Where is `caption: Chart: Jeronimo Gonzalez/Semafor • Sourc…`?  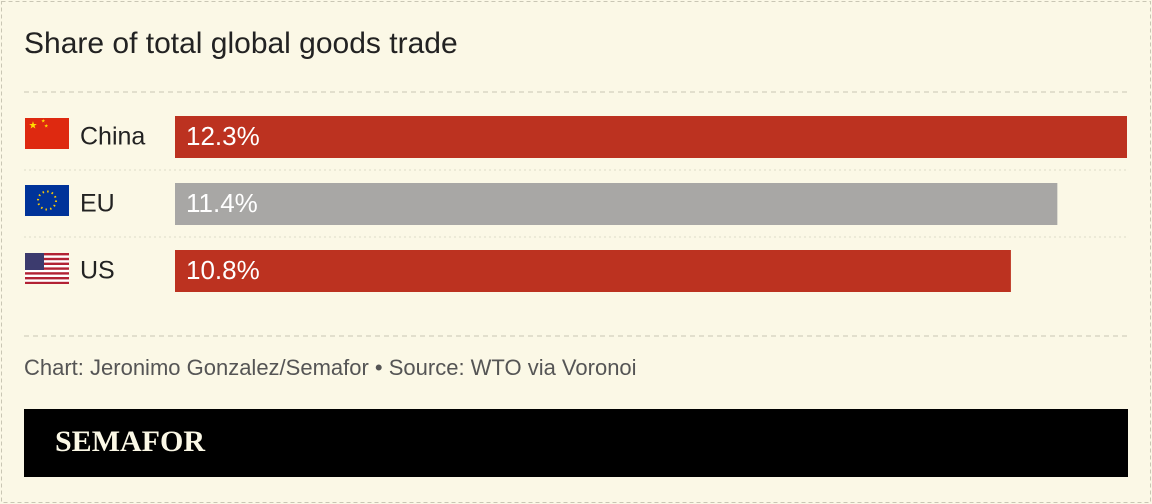
caption: Chart: Jeronimo Gonzalez/Semafor • Sourc… is located at coordinates (330, 367).